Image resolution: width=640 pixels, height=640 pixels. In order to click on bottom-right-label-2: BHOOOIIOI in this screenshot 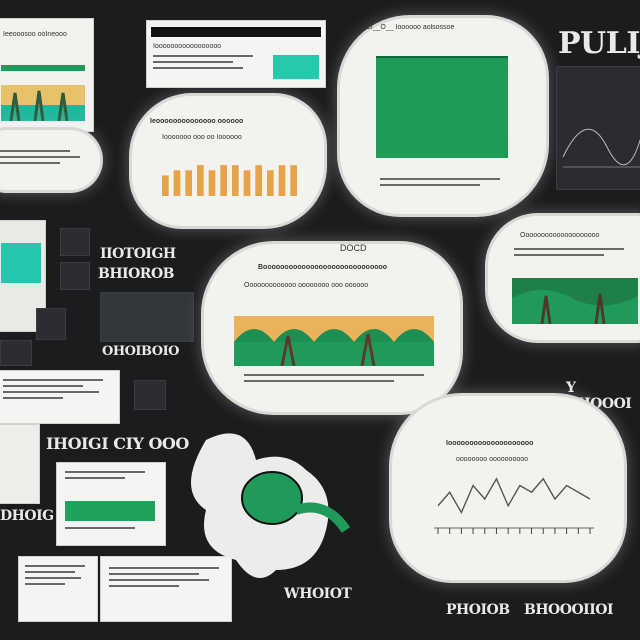, I will do `click(569, 610)`.